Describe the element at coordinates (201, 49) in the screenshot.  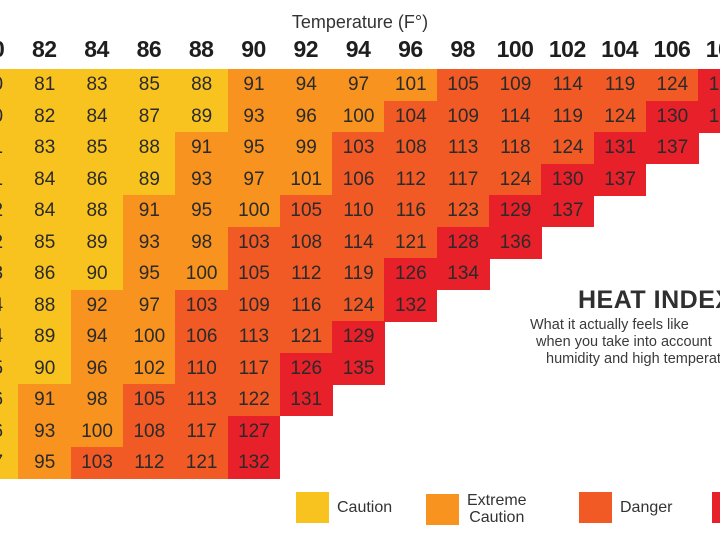
I see `temperature-header: 88` at that location.